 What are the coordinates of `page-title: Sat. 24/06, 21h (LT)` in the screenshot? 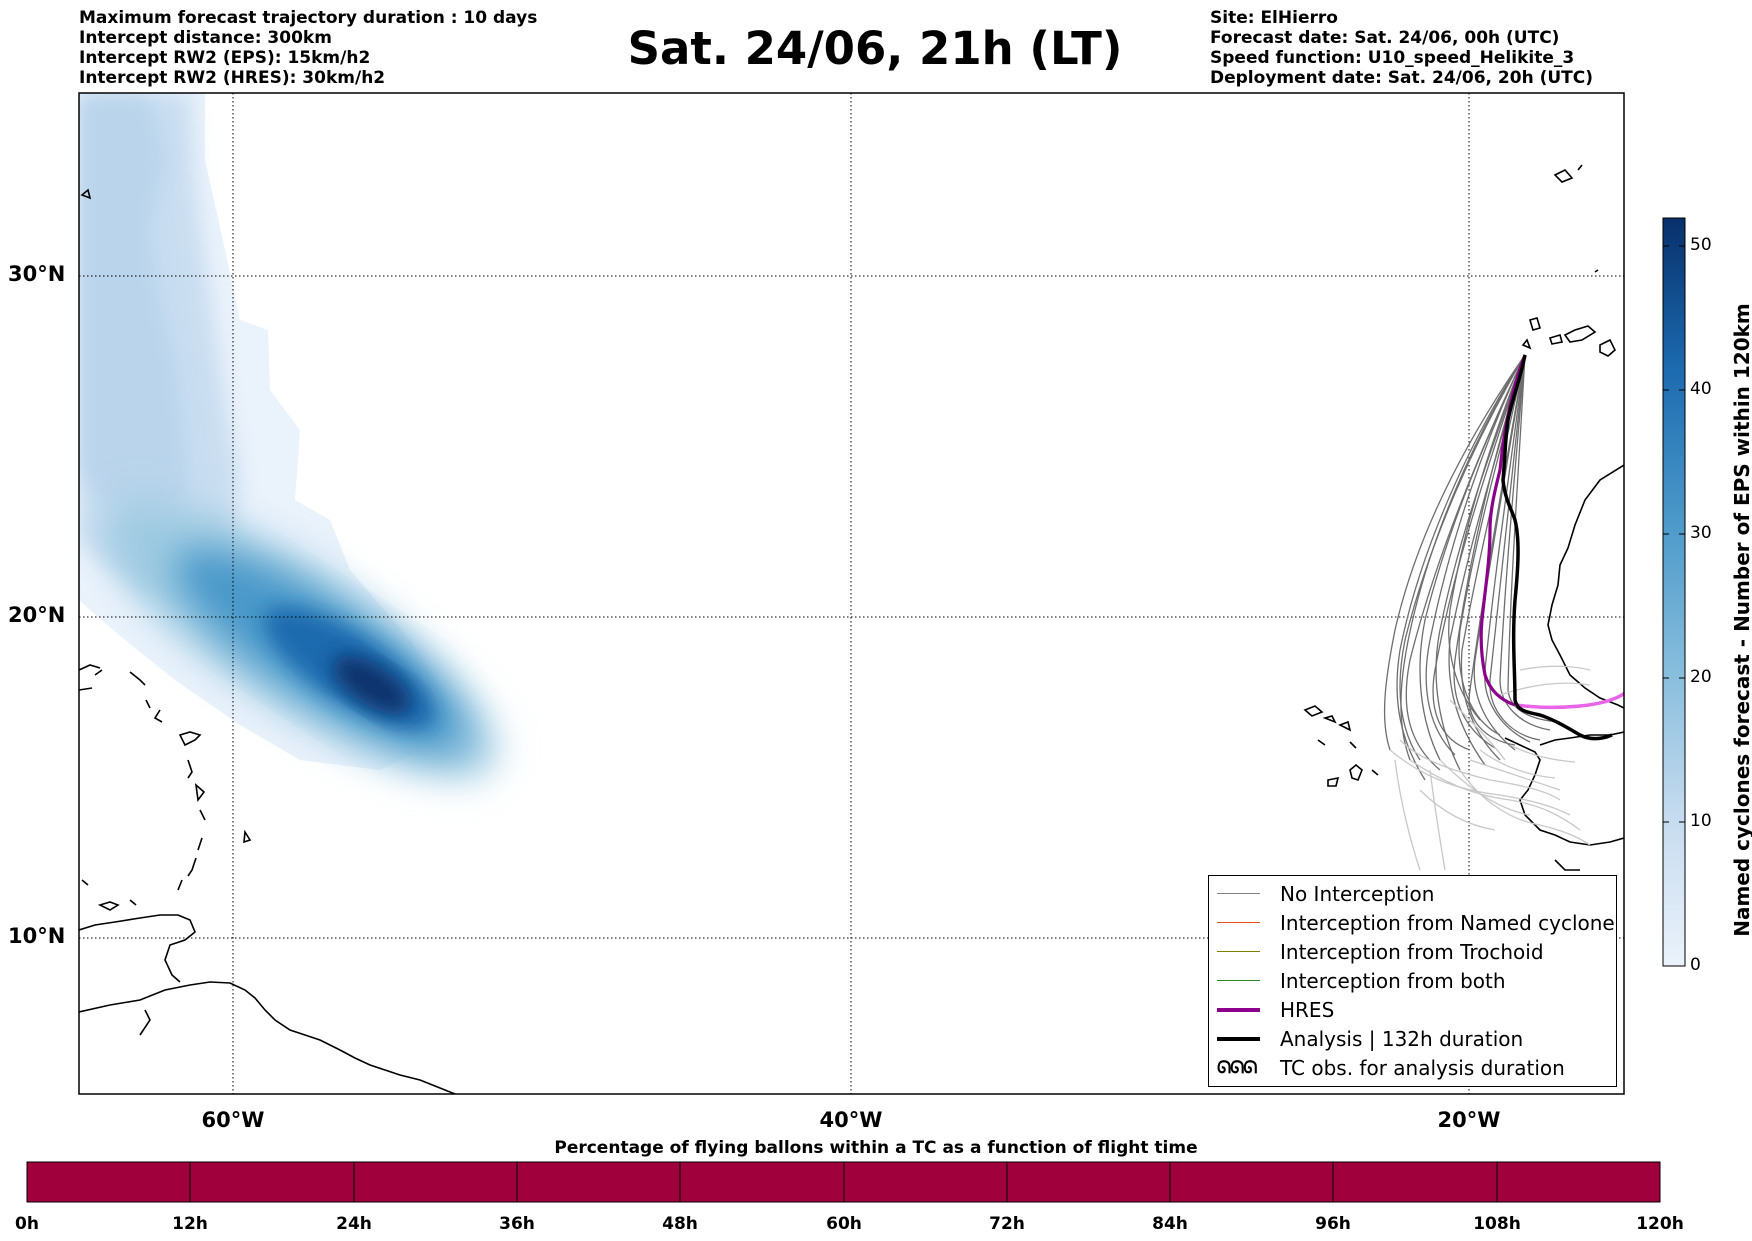 It's located at (875, 48).